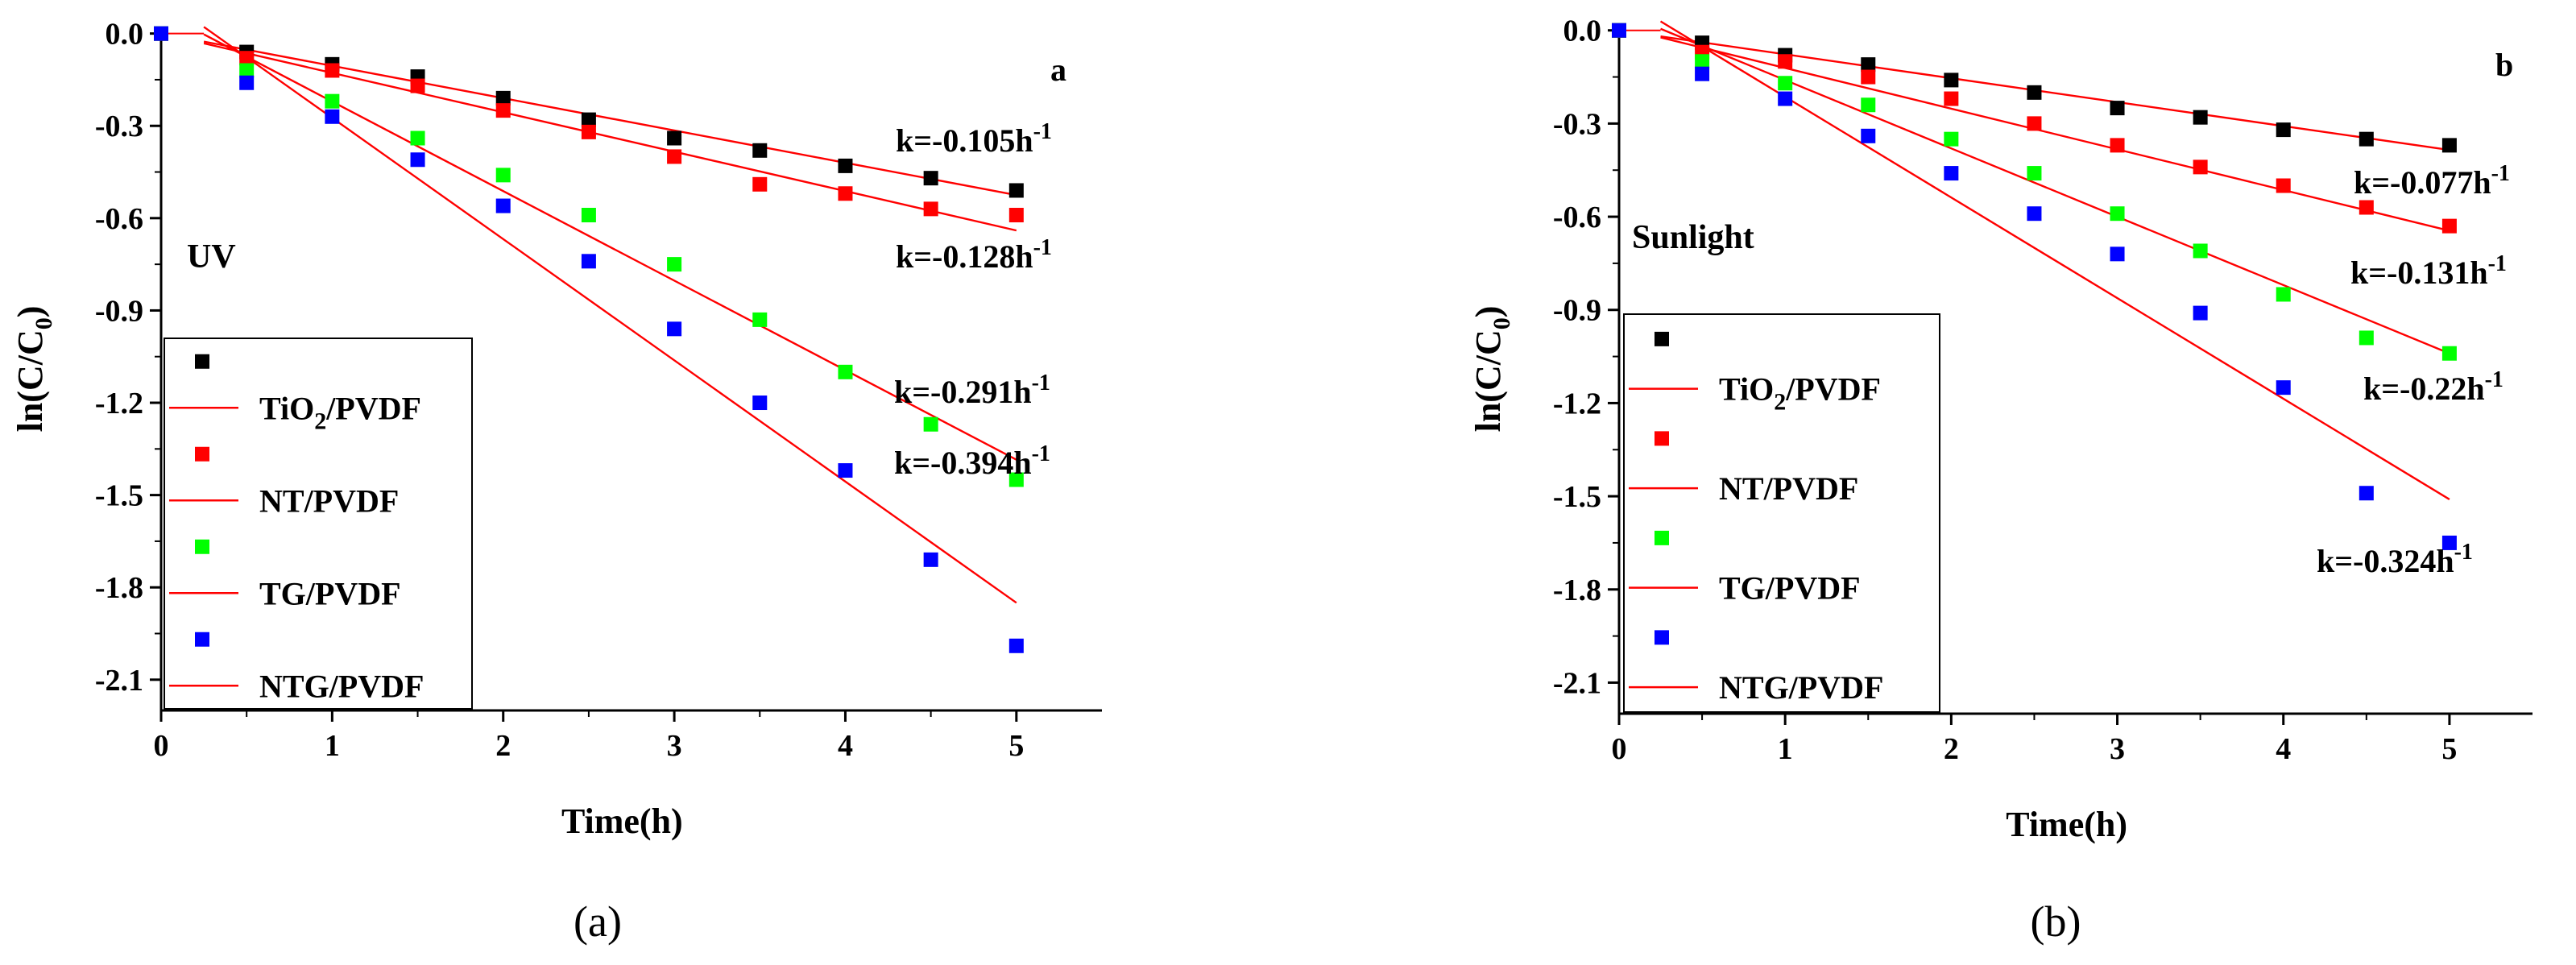 The image size is (2576, 965). I want to click on figure-caption: (b), so click(2056, 921).